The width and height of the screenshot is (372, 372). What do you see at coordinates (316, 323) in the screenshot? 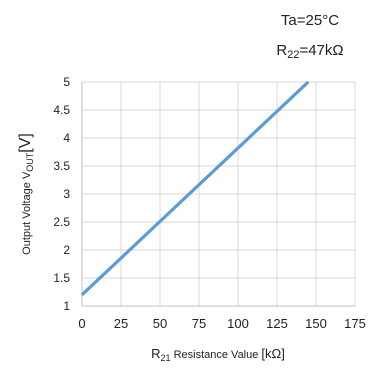
I see `x-tick-label: 150` at bounding box center [316, 323].